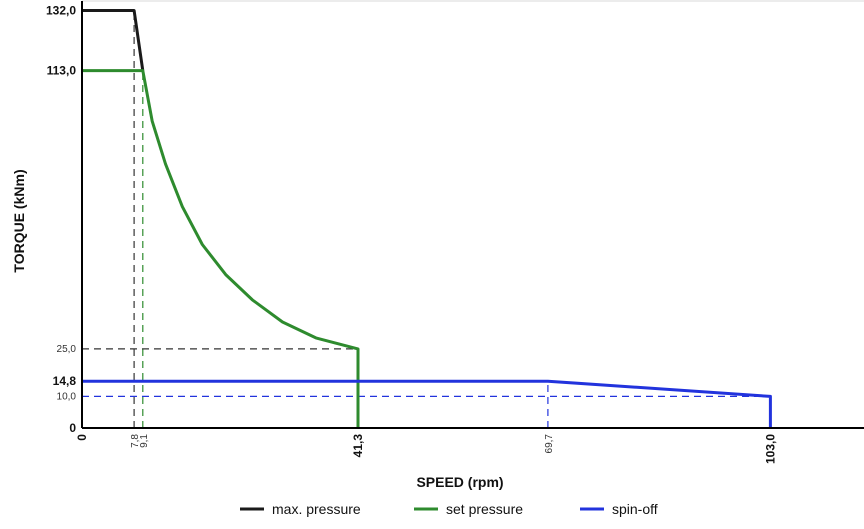  Describe the element at coordinates (67, 396) in the screenshot. I see `y-tick-label: 10,0` at that location.